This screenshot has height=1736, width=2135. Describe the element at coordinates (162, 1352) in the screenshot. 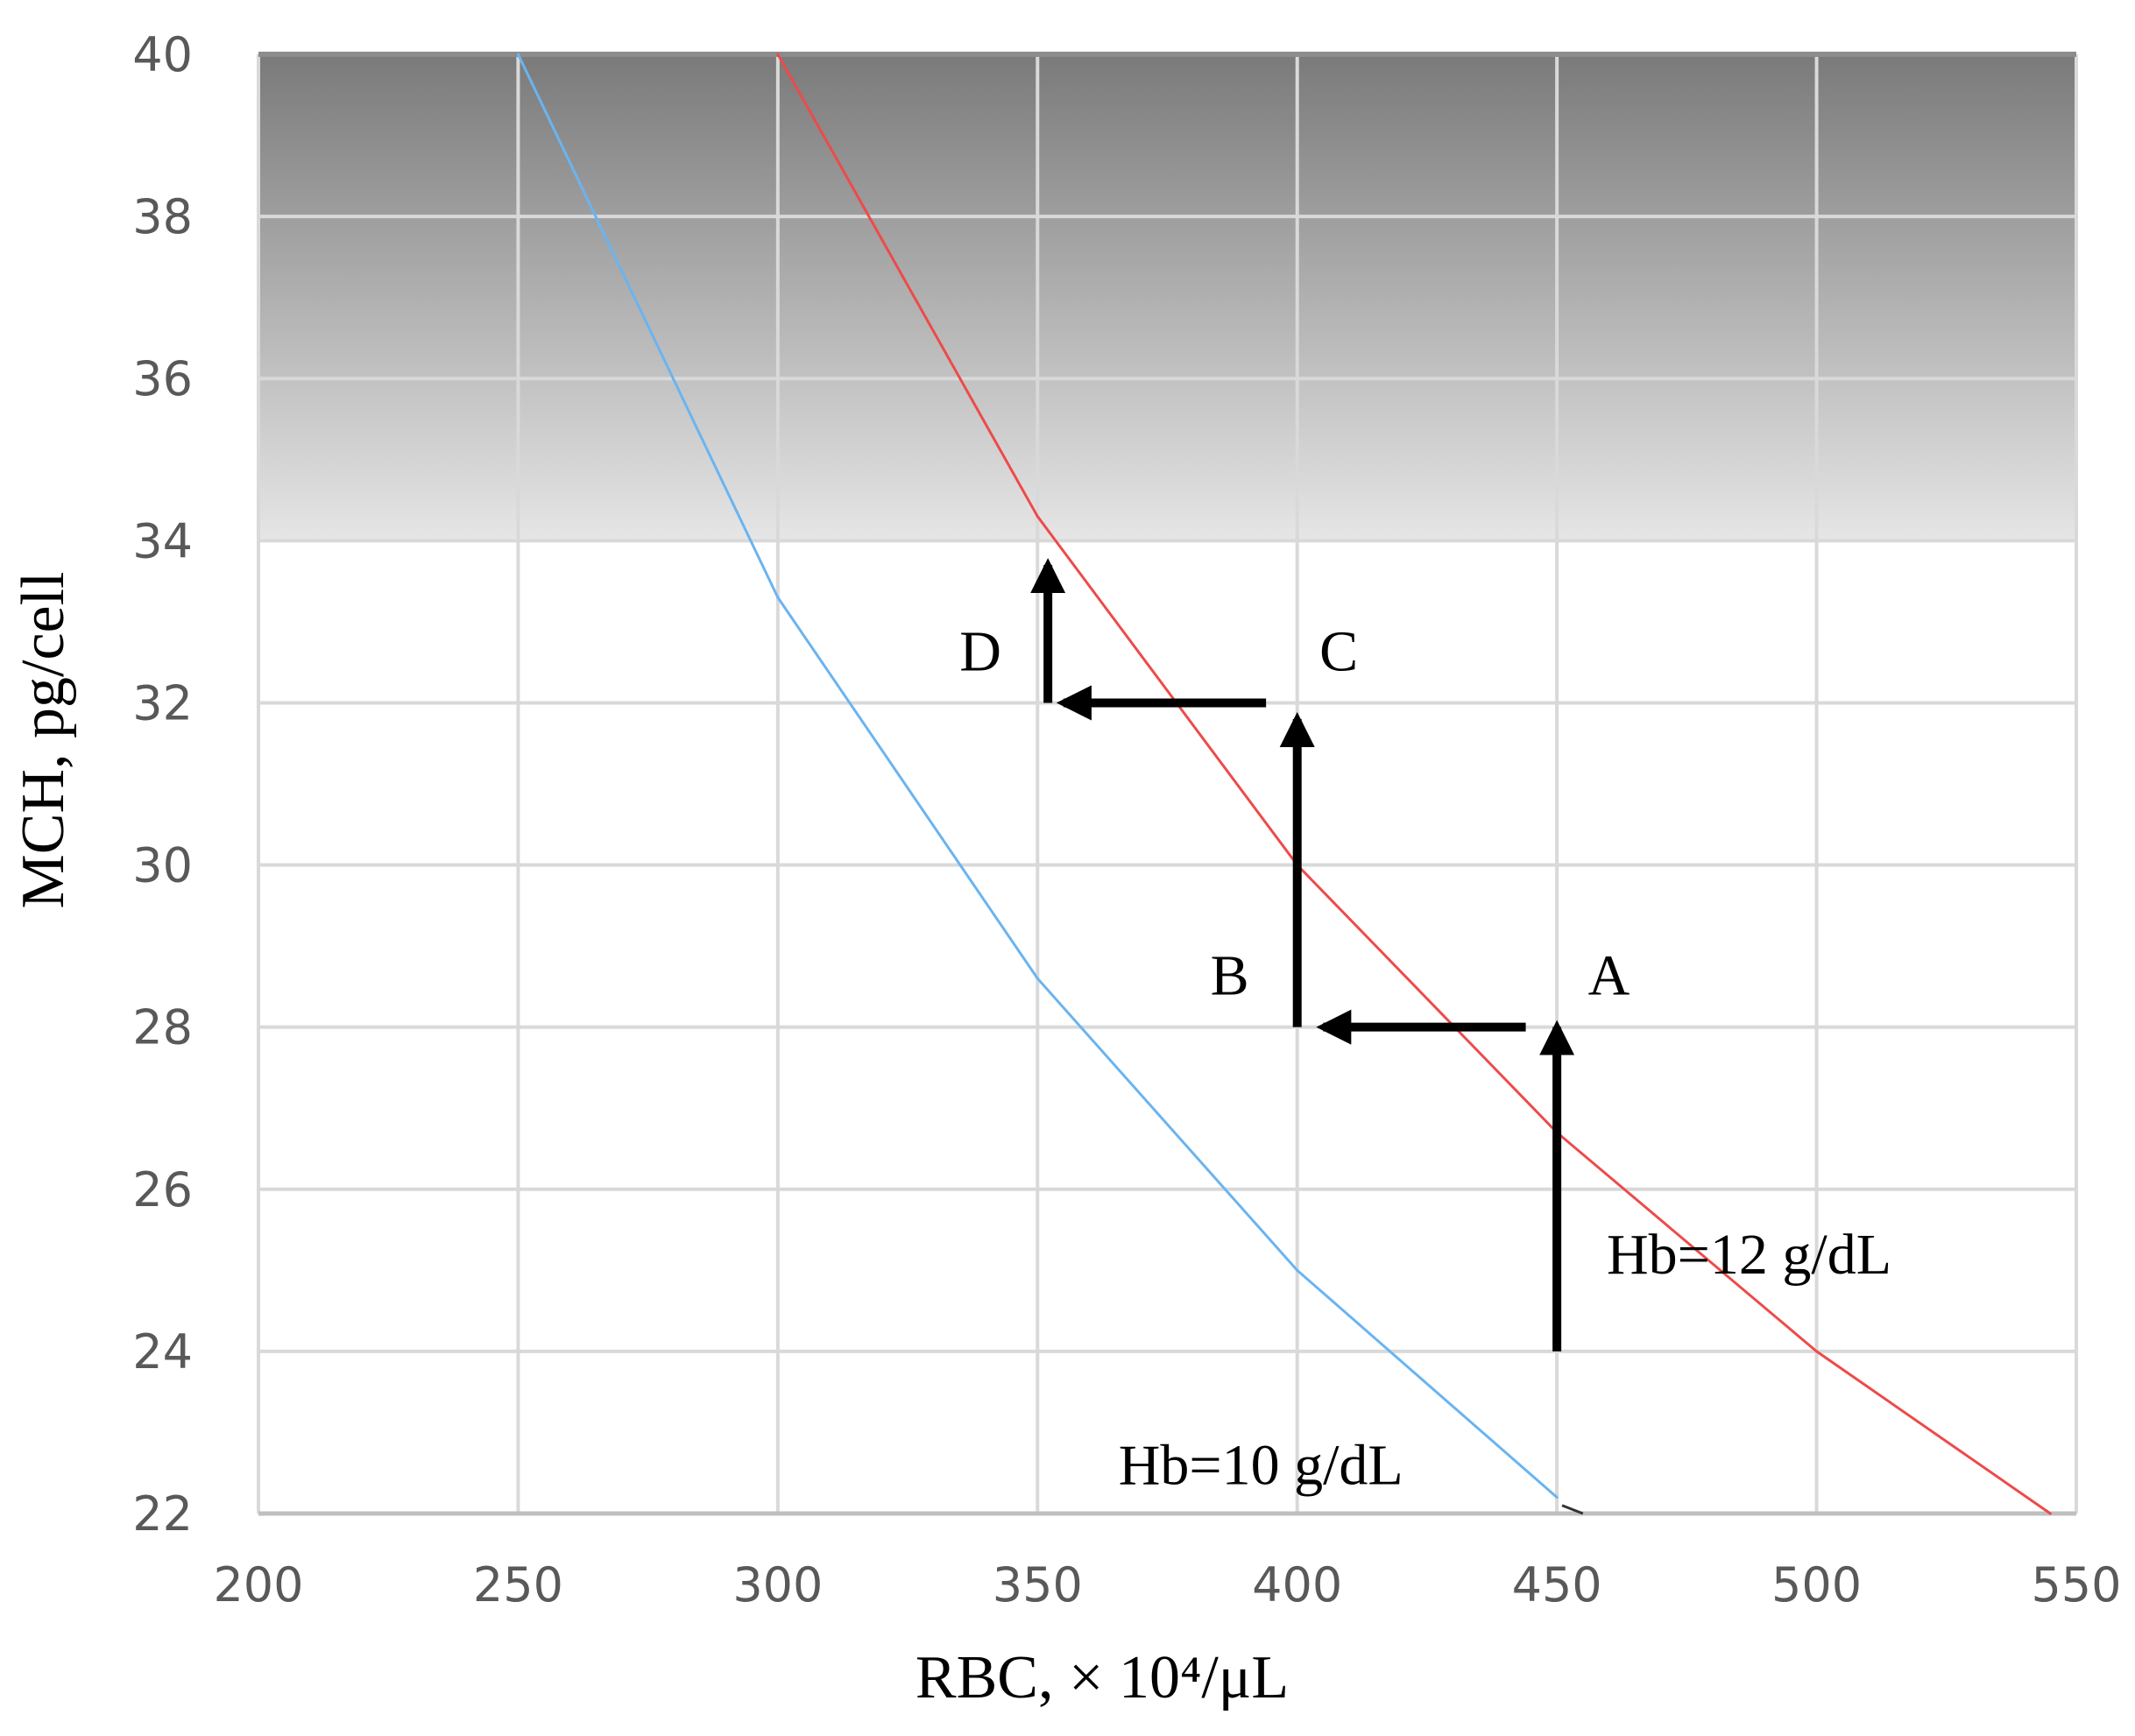

I see `y-tick-label: 24` at that location.